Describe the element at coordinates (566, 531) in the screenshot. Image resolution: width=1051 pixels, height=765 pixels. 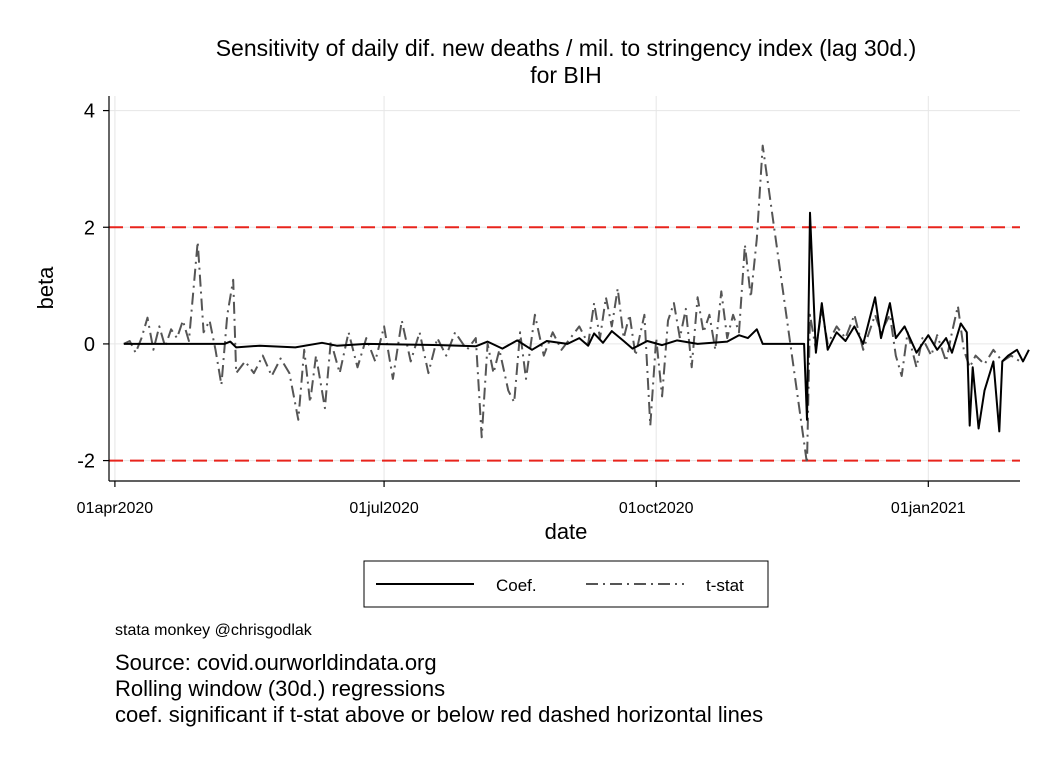
I see `x-axis-label: date` at that location.